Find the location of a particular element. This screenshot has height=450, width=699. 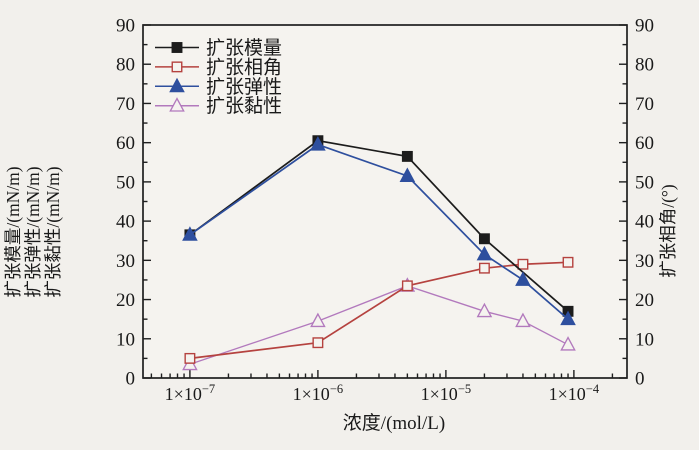

y-axis-title-right: 扩张相角/(°) is located at coordinates (668, 231).